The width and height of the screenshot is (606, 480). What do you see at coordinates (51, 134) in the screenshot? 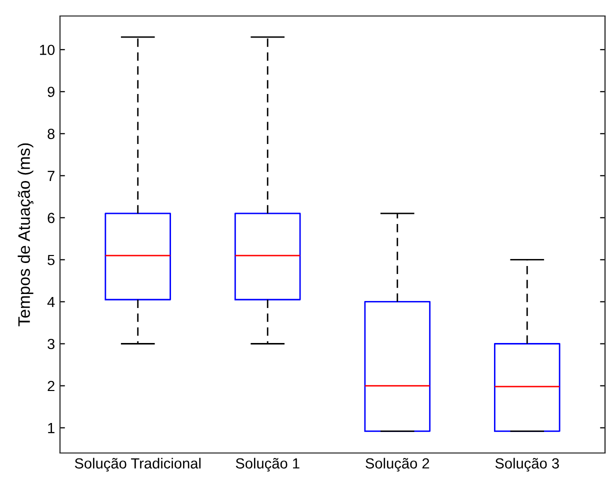
I see `y-tick-label: 8` at bounding box center [51, 134].